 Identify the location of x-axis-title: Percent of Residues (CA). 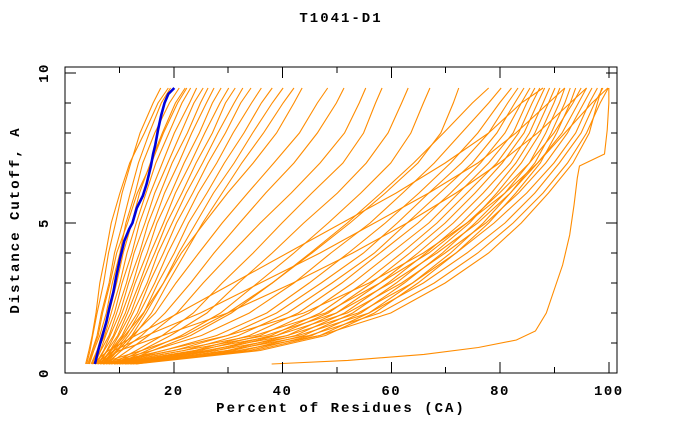
(341, 409).